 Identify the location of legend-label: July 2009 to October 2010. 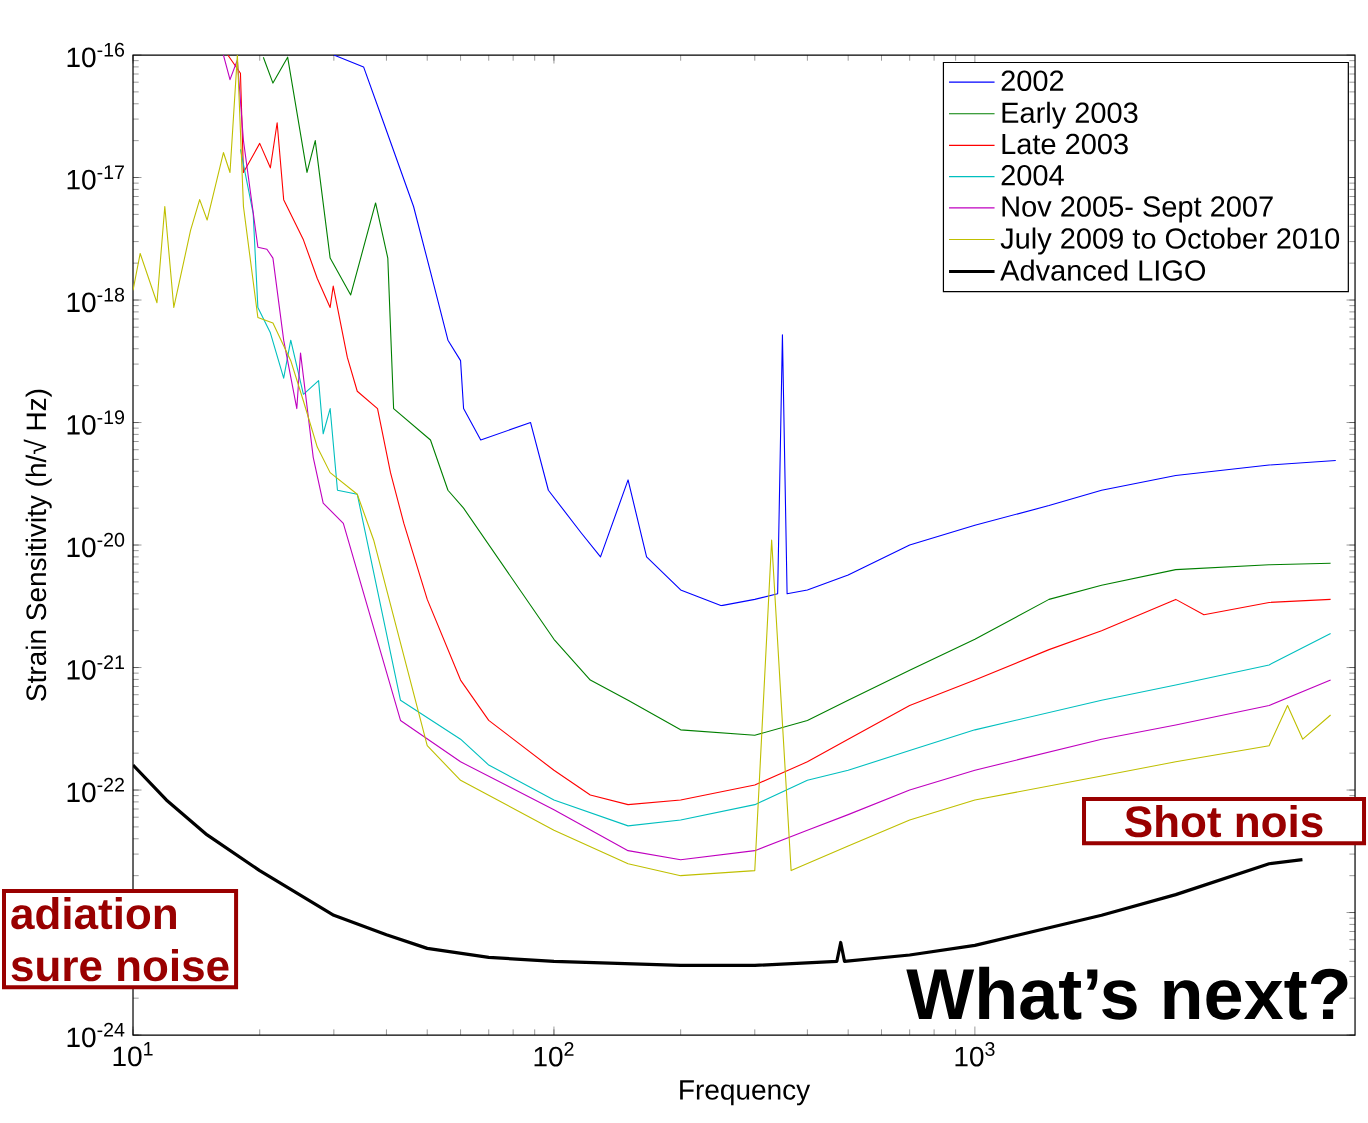
(1170, 241).